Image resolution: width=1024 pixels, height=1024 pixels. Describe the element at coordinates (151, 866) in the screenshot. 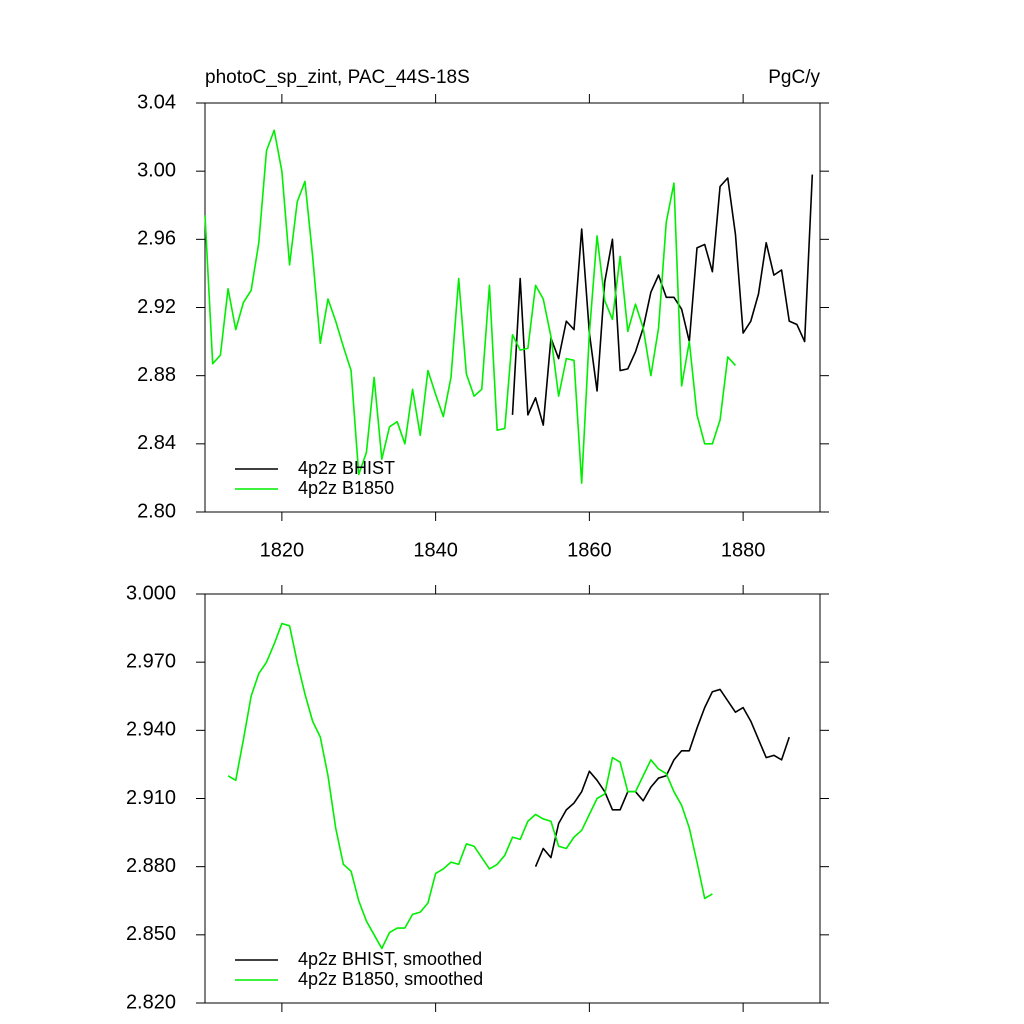

I see `y-tick-label: 2.880` at that location.